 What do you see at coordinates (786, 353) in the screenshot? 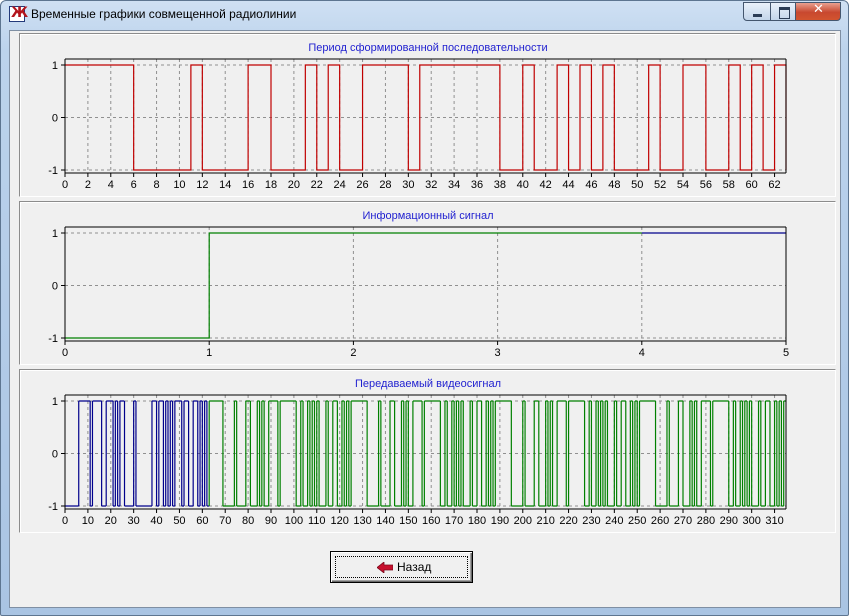
I see `x-tick-label: 5` at bounding box center [786, 353].